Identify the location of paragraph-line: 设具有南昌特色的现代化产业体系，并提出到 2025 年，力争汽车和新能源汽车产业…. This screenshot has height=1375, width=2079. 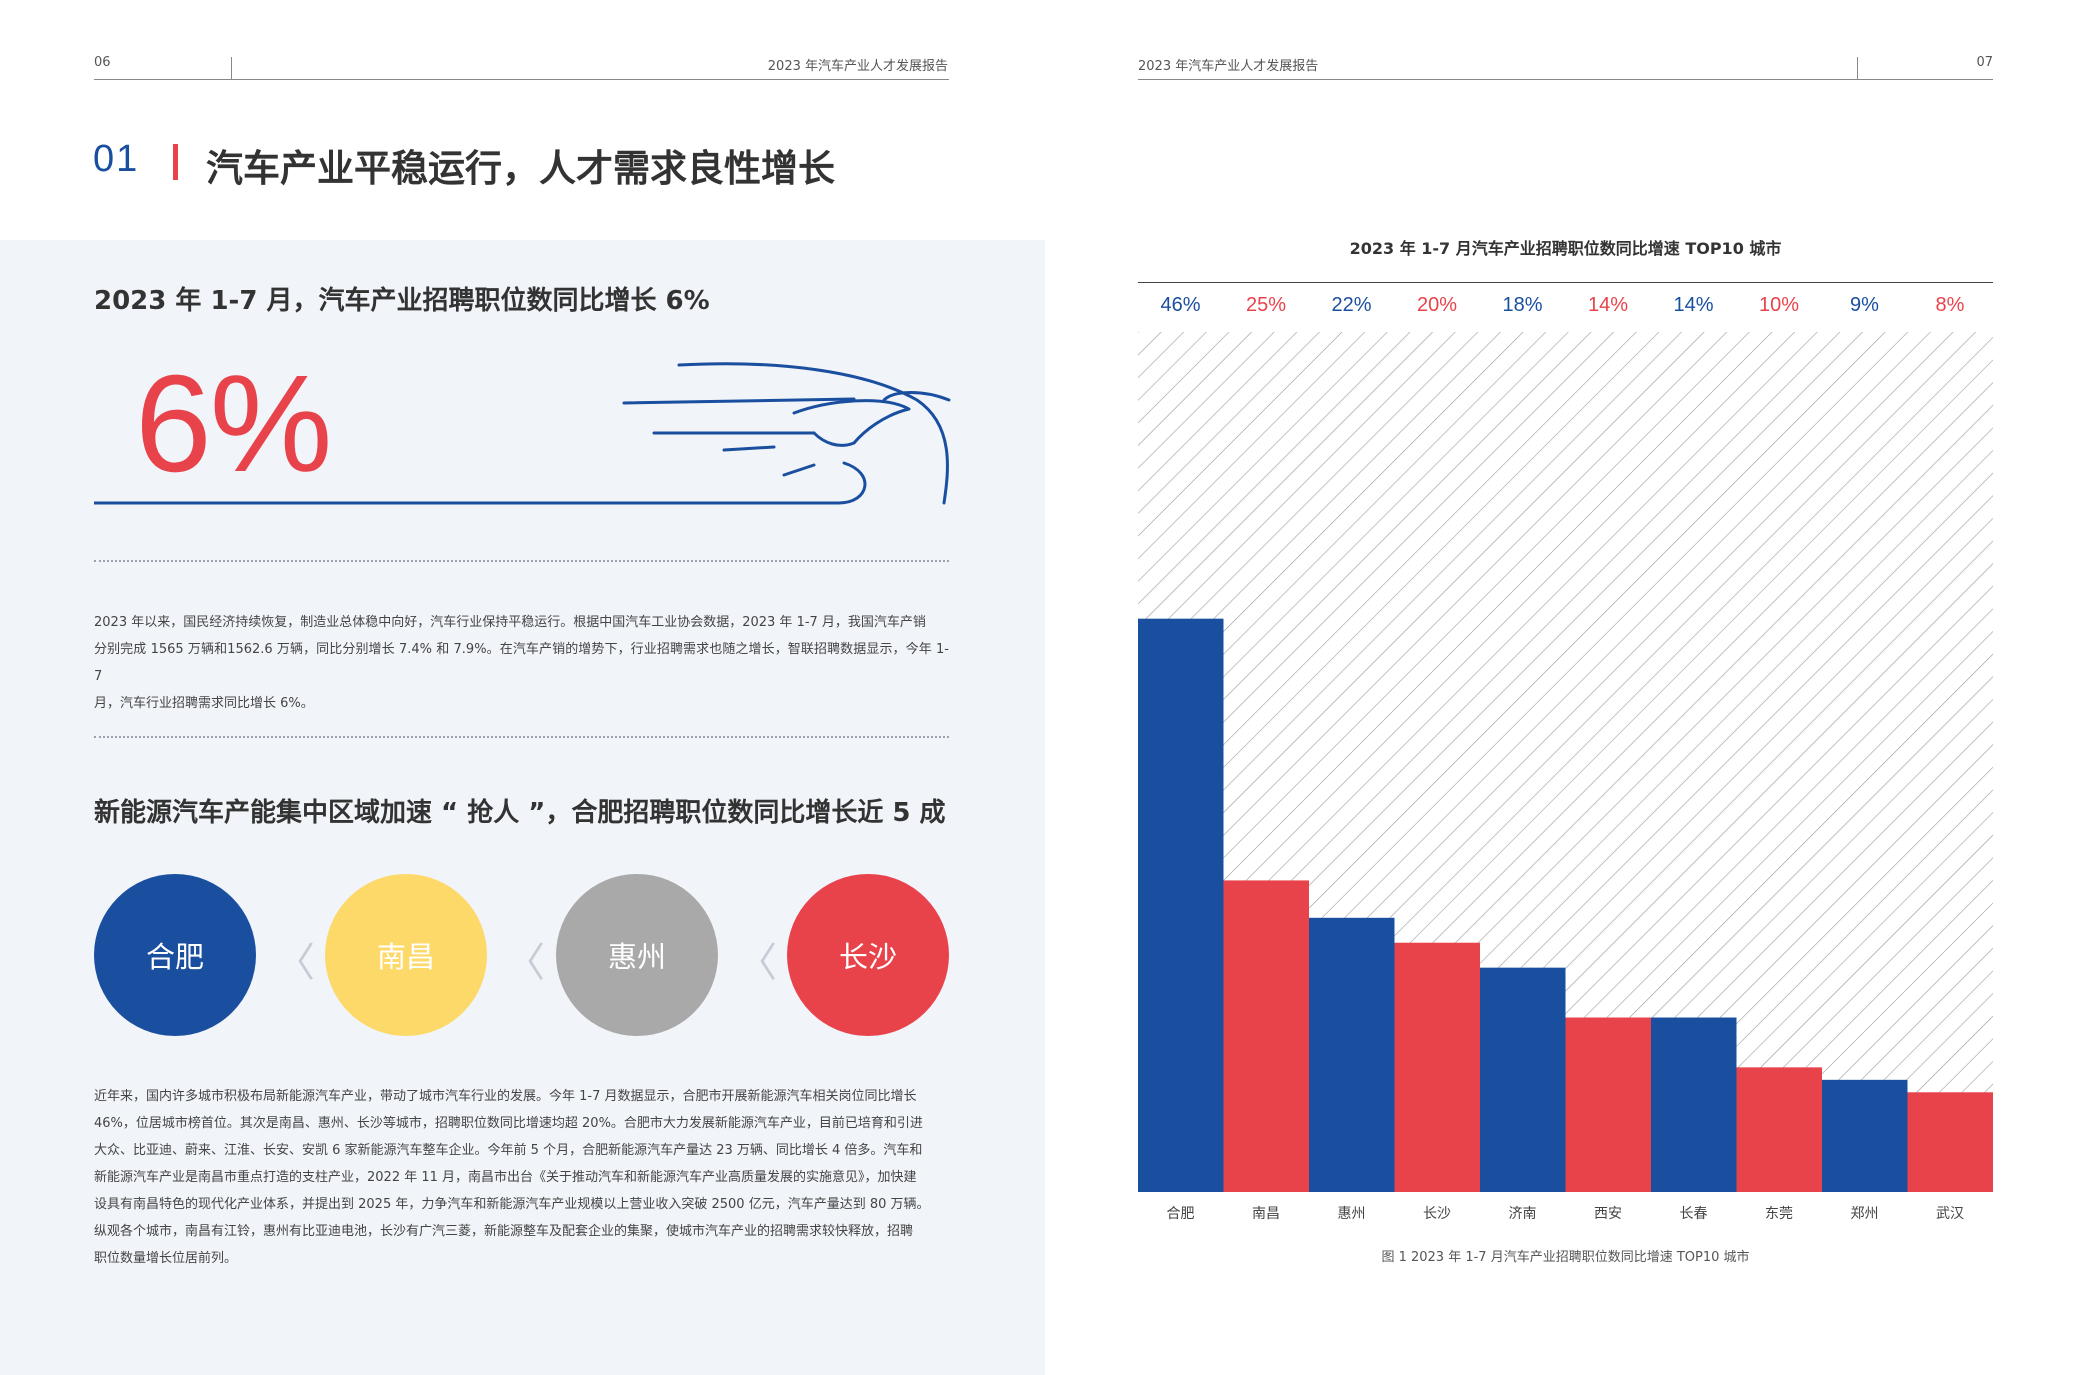
(512, 1204).